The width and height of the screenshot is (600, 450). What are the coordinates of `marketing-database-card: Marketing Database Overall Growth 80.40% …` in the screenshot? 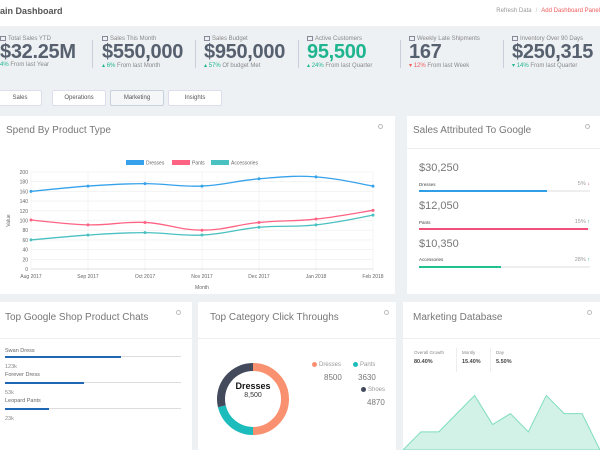 It's located at (501, 376).